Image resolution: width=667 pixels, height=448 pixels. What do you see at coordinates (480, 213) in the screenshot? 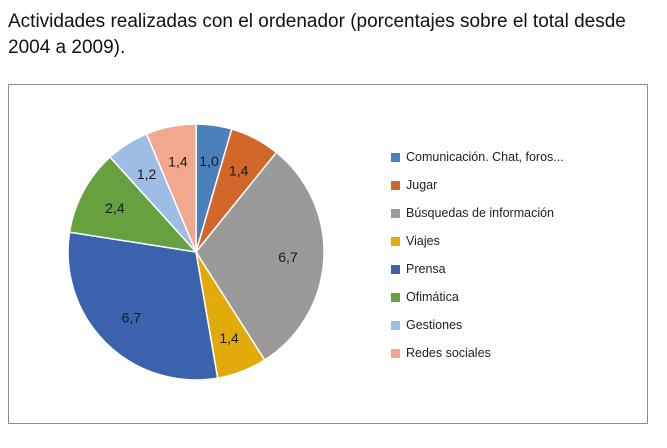
I see `legend-label: Búsquedas de información` at bounding box center [480, 213].